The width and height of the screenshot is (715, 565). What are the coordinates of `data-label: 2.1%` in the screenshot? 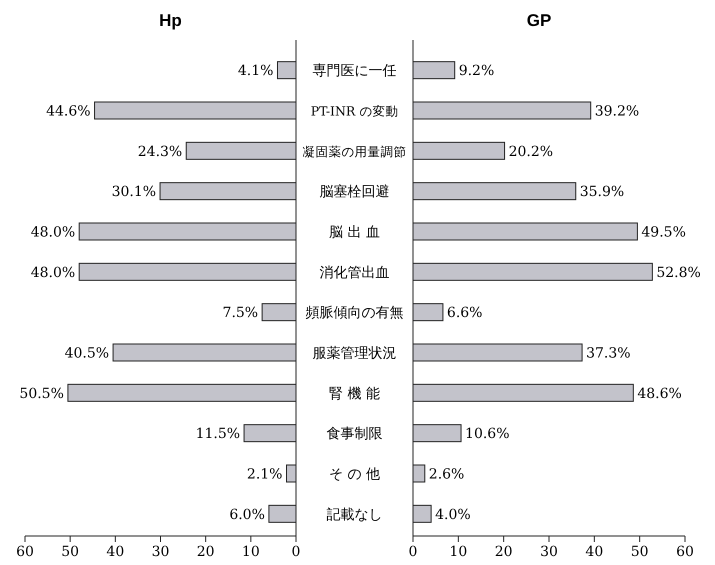 It's located at (264, 474).